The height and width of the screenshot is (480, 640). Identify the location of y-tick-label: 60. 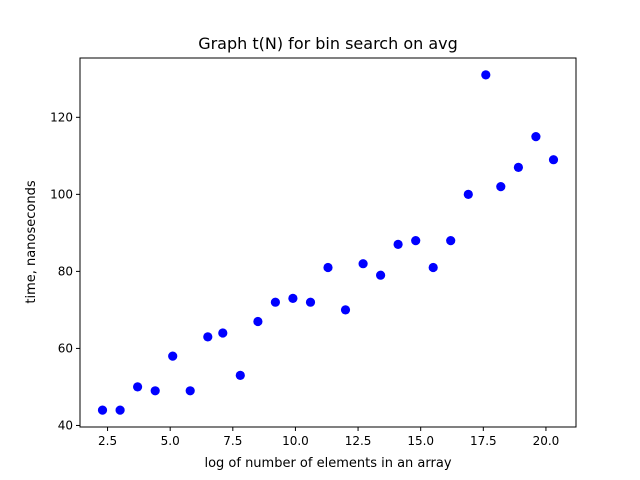
(65, 348).